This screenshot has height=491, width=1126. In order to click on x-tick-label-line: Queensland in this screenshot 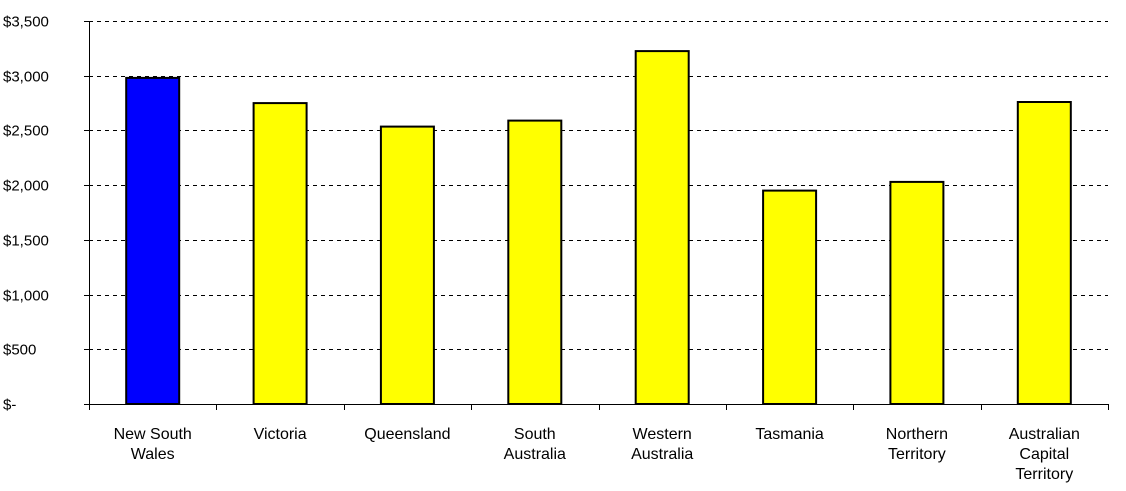, I will do `click(407, 434)`.